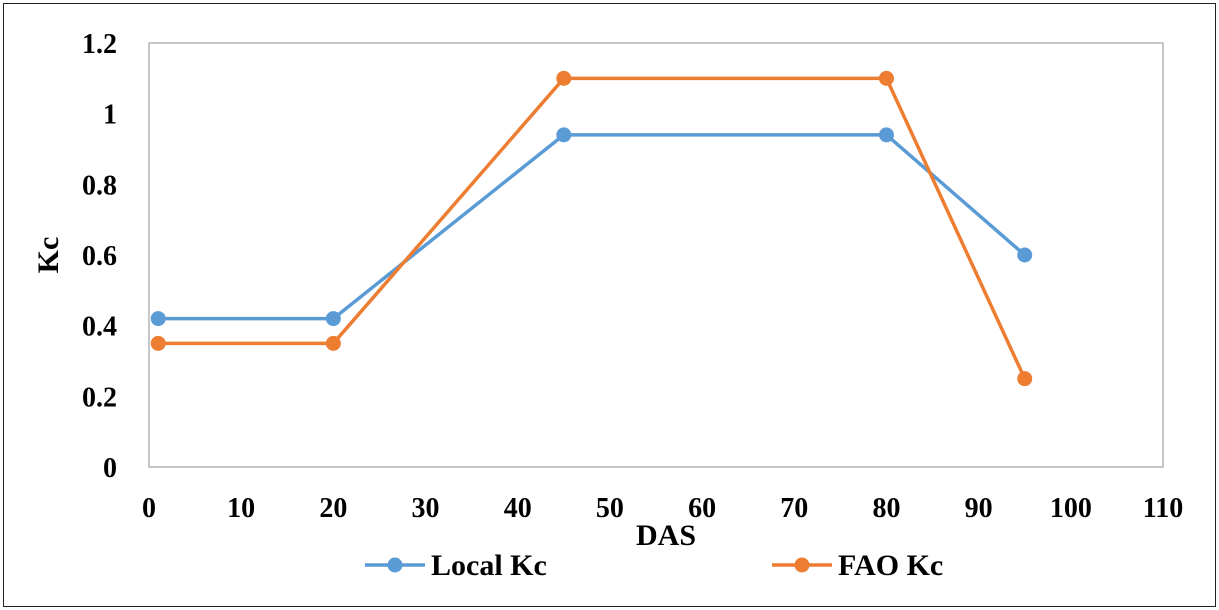 This screenshot has width=1219, height=610. I want to click on x-tick-label: 100, so click(1071, 508).